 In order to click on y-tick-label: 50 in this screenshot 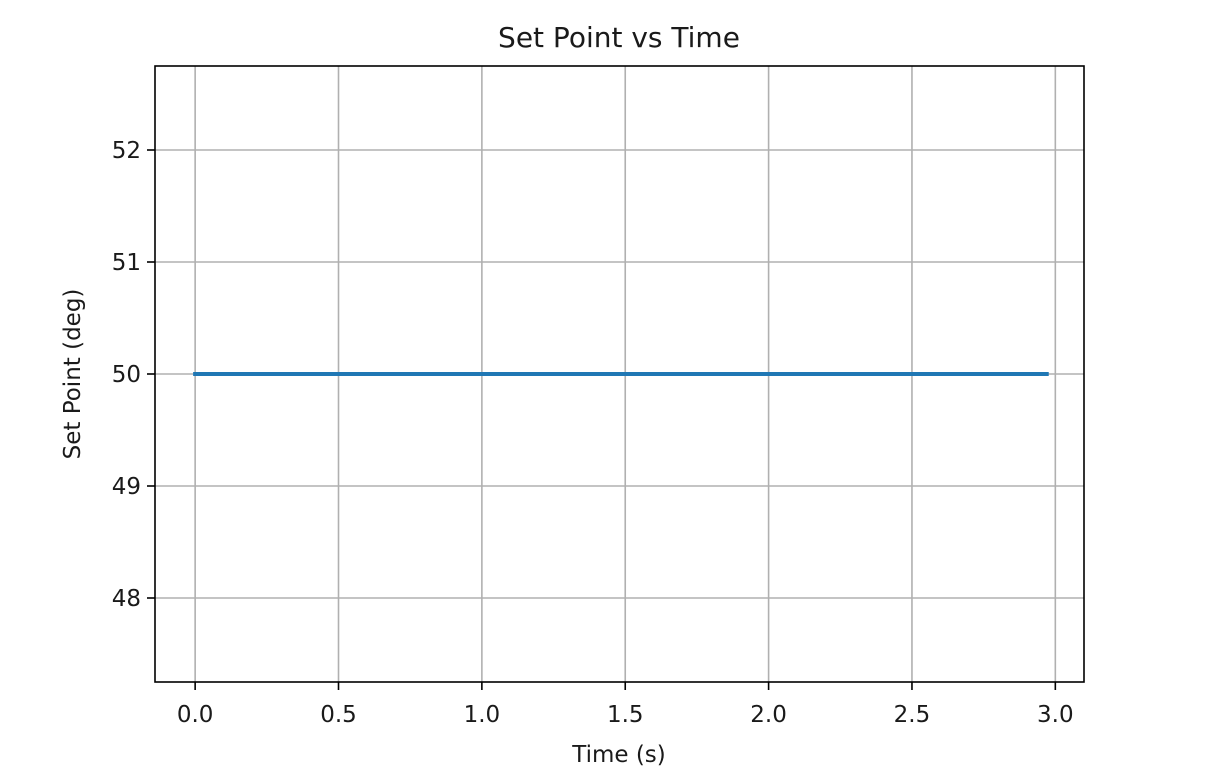, I will do `click(126, 375)`.